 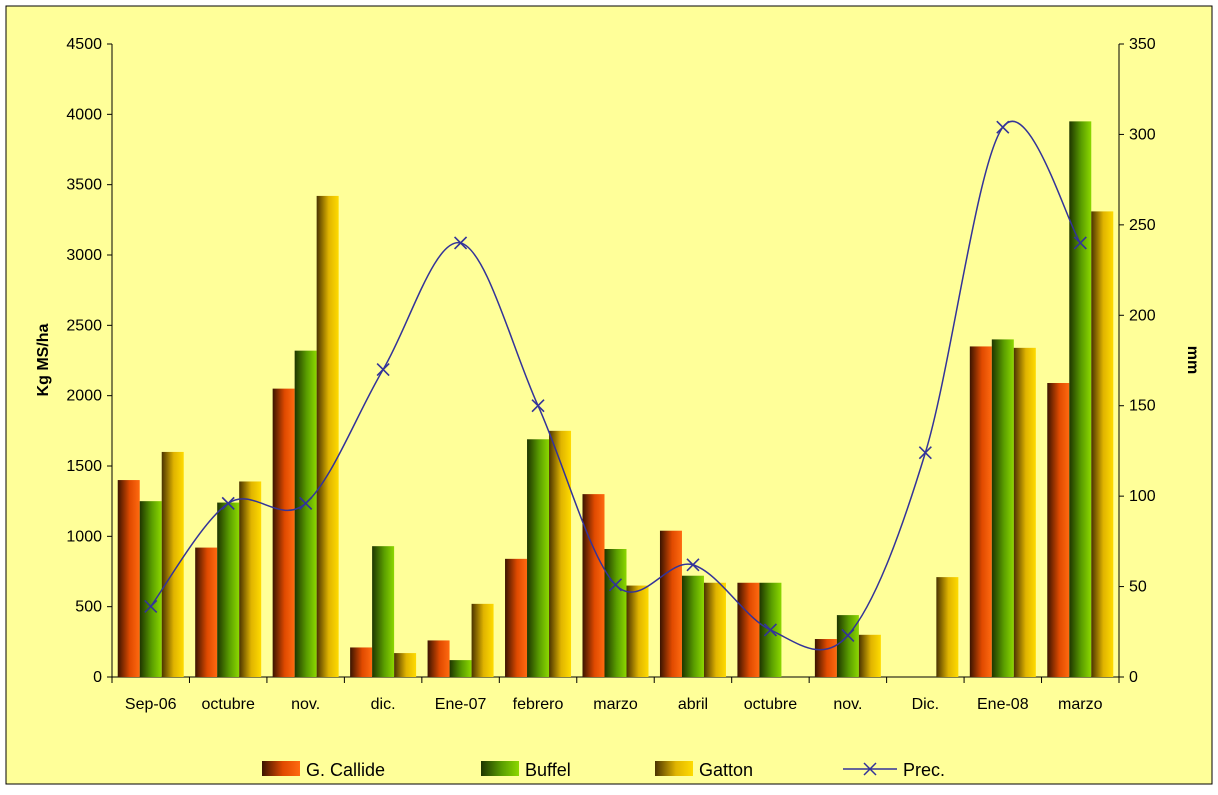 What do you see at coordinates (500, 768) in the screenshot?
I see `legend-swatch-buffel` at bounding box center [500, 768].